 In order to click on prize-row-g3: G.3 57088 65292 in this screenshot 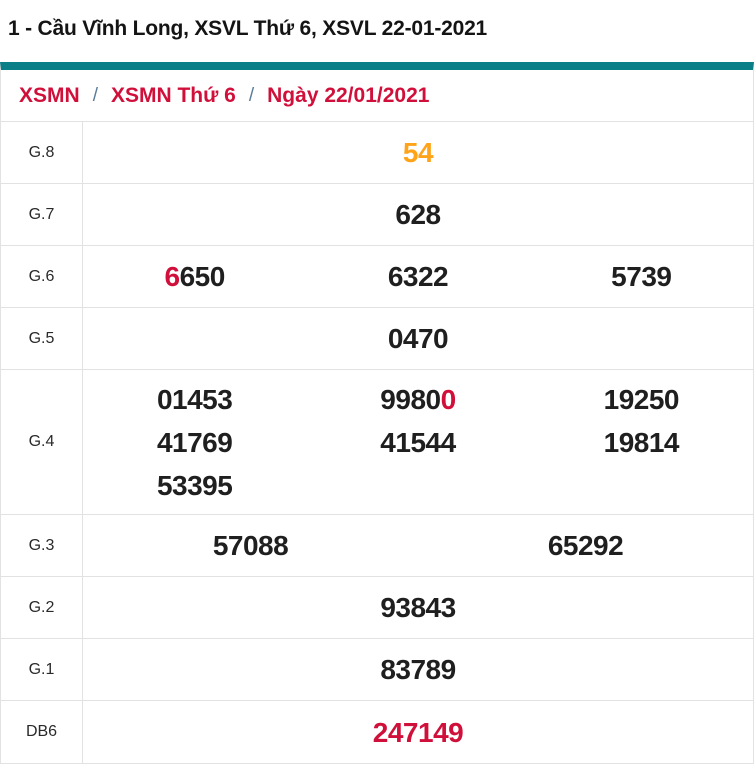, I will do `click(377, 546)`.